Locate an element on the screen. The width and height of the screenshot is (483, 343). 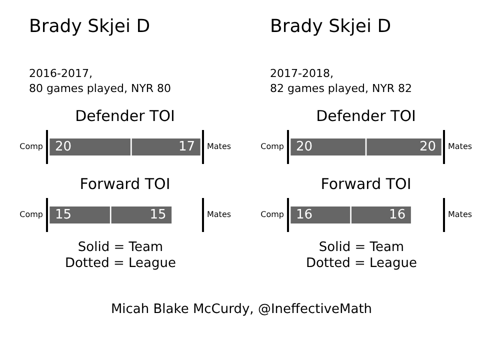
data-label: 17 is located at coordinates (186, 146).